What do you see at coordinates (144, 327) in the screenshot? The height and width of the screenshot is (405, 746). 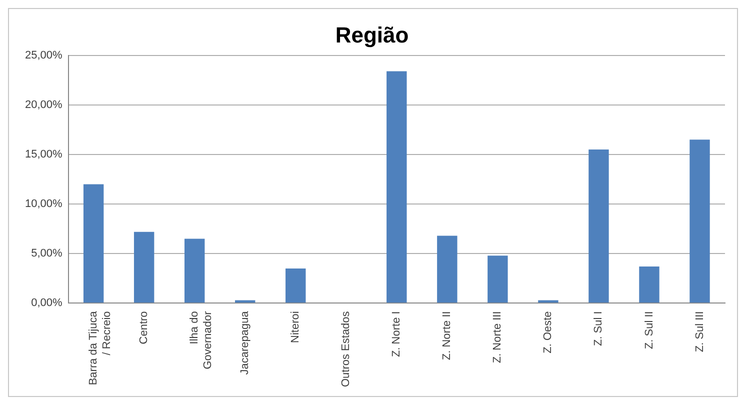 I see `x-tick-label: Centro` at bounding box center [144, 327].